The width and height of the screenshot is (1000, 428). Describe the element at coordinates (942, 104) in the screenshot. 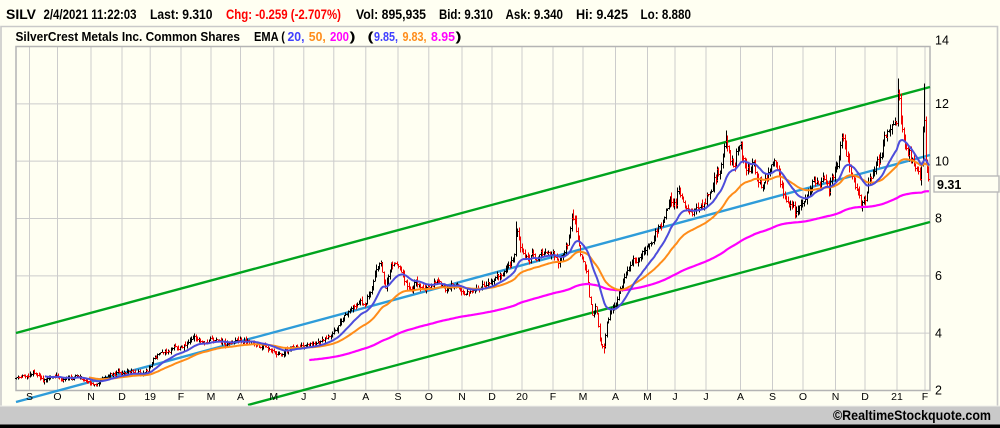

I see `svg-text: 12` at that location.